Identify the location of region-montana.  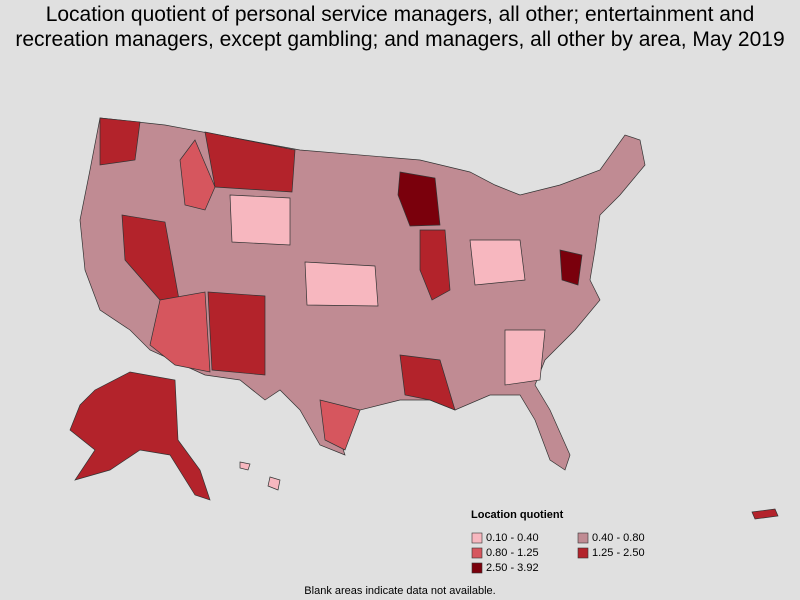
(250, 162).